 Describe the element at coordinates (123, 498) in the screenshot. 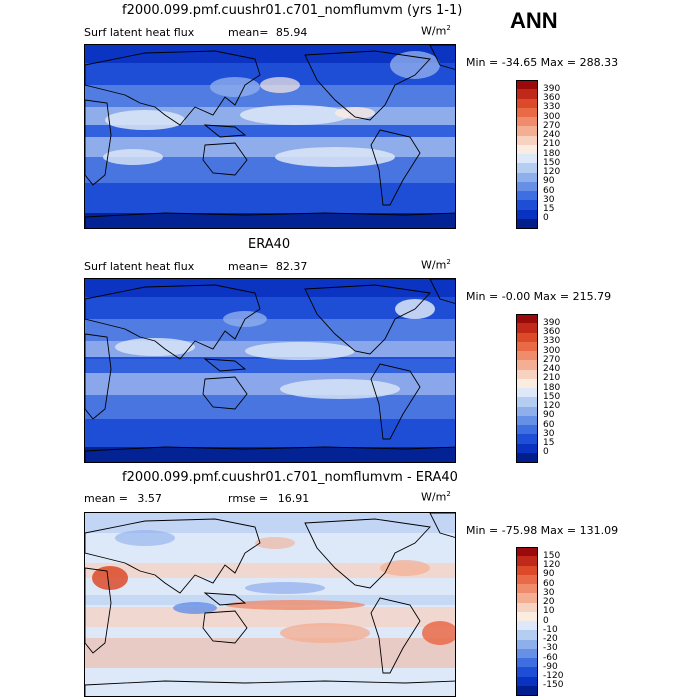

I see `panel-3-mean: mean = 3.57` at that location.